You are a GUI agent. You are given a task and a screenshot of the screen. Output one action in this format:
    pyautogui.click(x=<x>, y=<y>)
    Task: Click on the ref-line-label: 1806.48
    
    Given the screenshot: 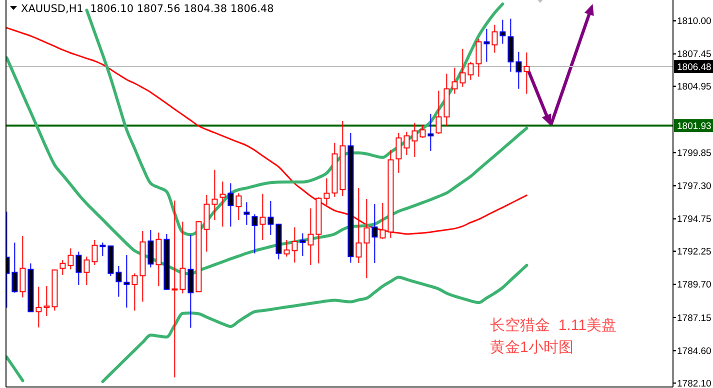 What is the action you would take?
    pyautogui.click(x=694, y=67)
    